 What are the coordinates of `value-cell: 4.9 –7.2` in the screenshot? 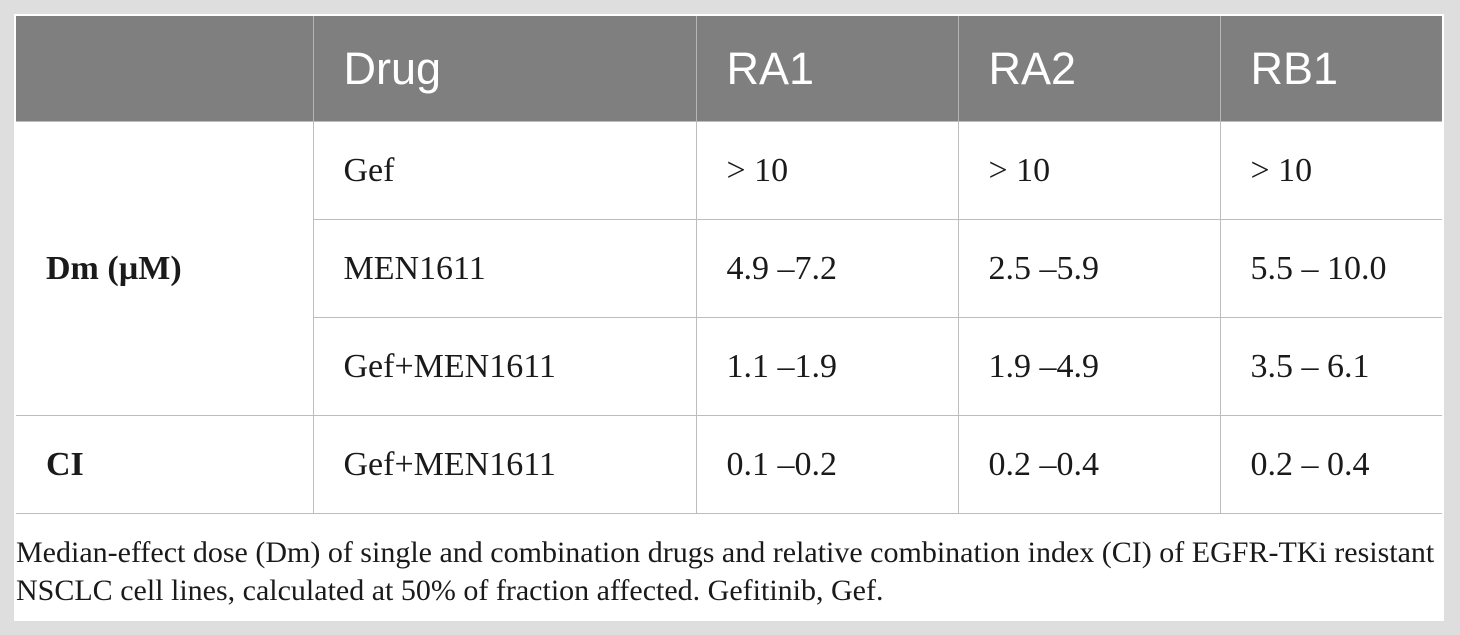 It's located at (827, 268).